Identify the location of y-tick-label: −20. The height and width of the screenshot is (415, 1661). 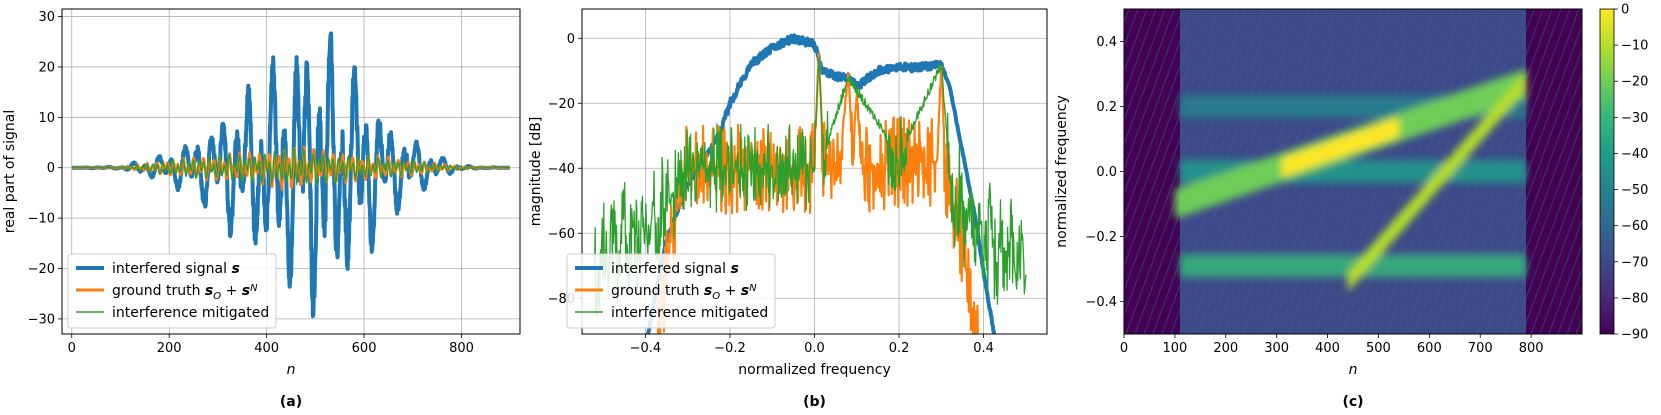
(41, 269).